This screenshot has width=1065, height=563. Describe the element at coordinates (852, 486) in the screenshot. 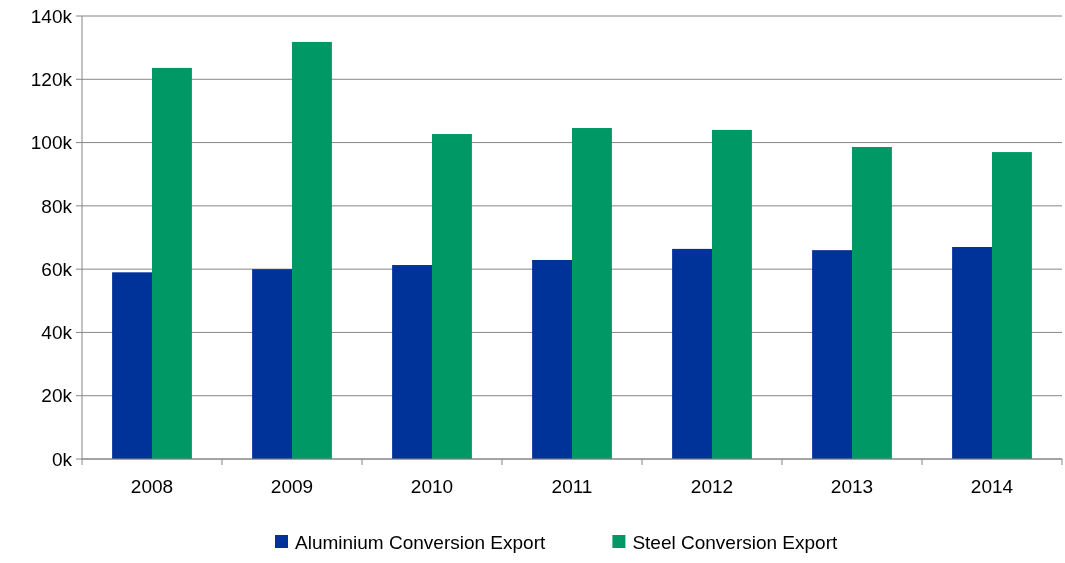

I see `x-tick-label: 2013` at that location.